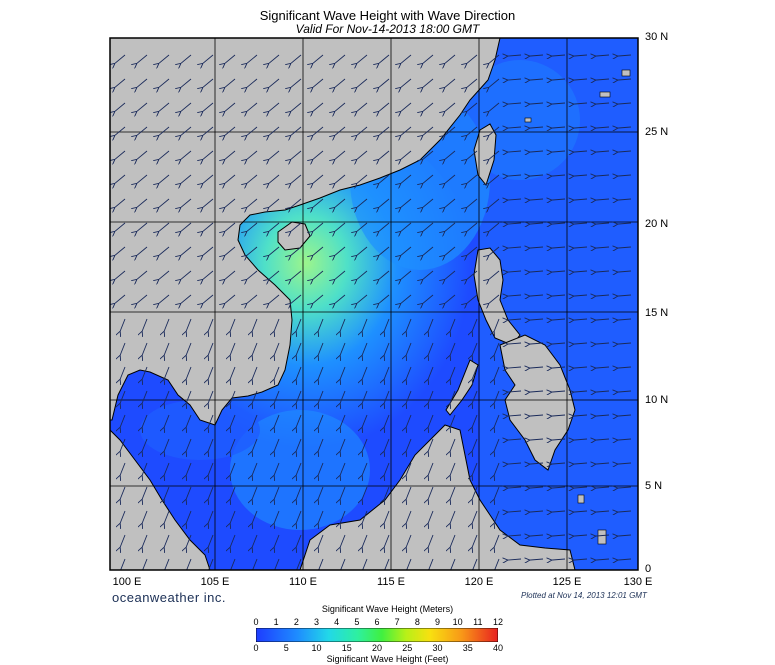 Image resolution: width=775 pixels, height=665 pixels. Describe the element at coordinates (584, 595) in the screenshot. I see `plotted-timestamp: Plotted at Nov 14, 2013 12:01 GMT` at that location.